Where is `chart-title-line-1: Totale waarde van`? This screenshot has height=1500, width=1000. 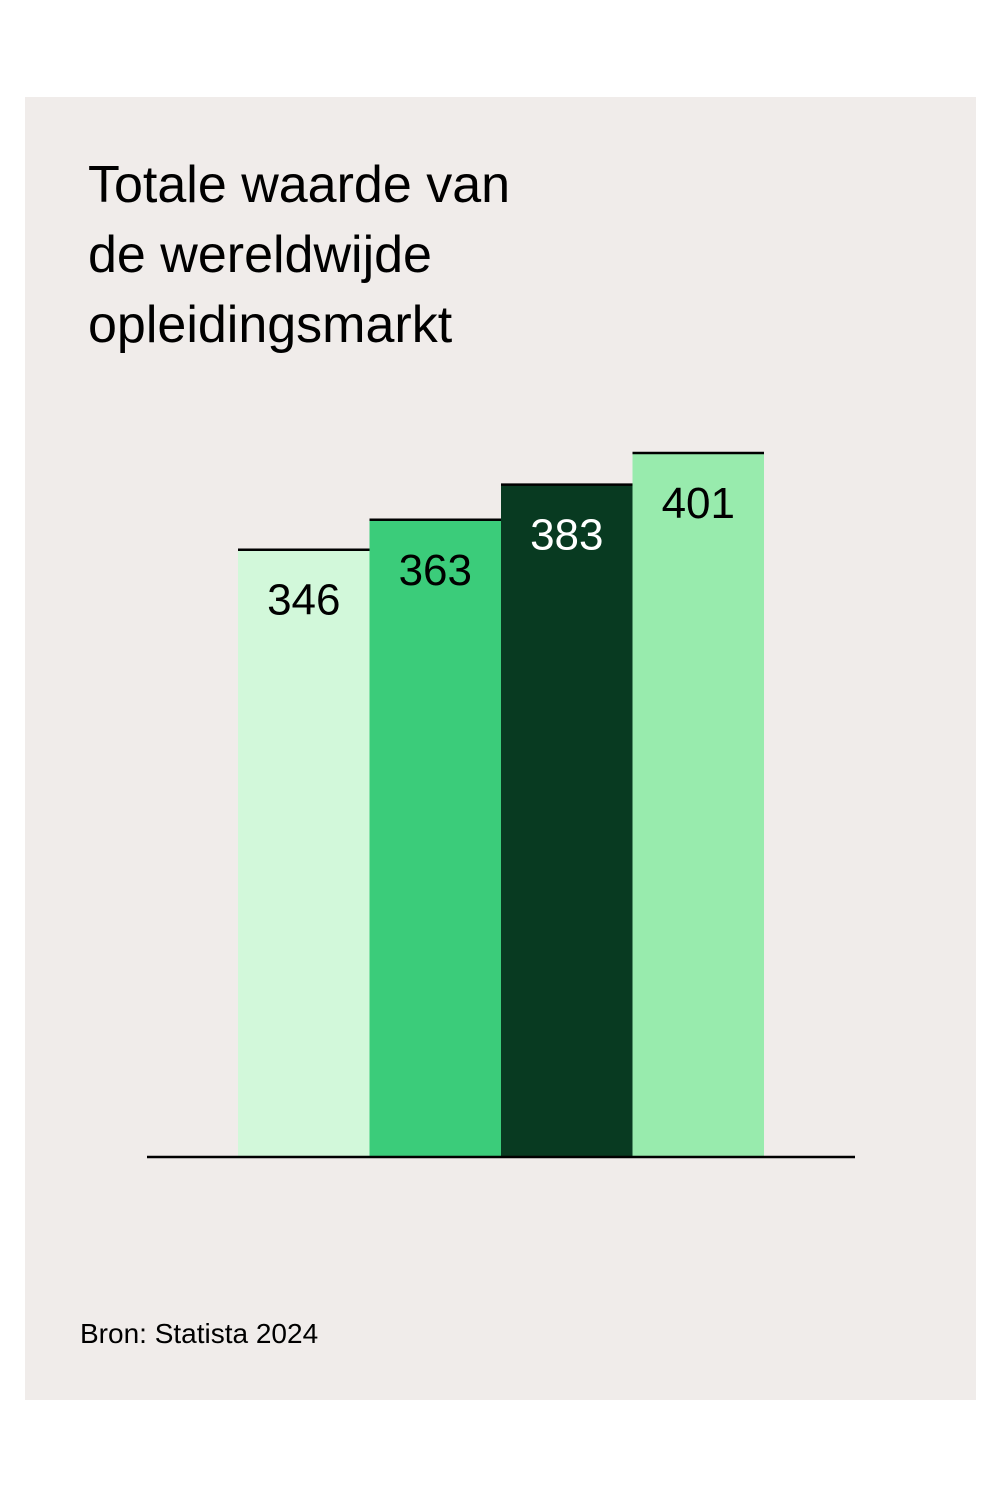
chart-title-line-1: Totale waarde van is located at coordinates (299, 185).